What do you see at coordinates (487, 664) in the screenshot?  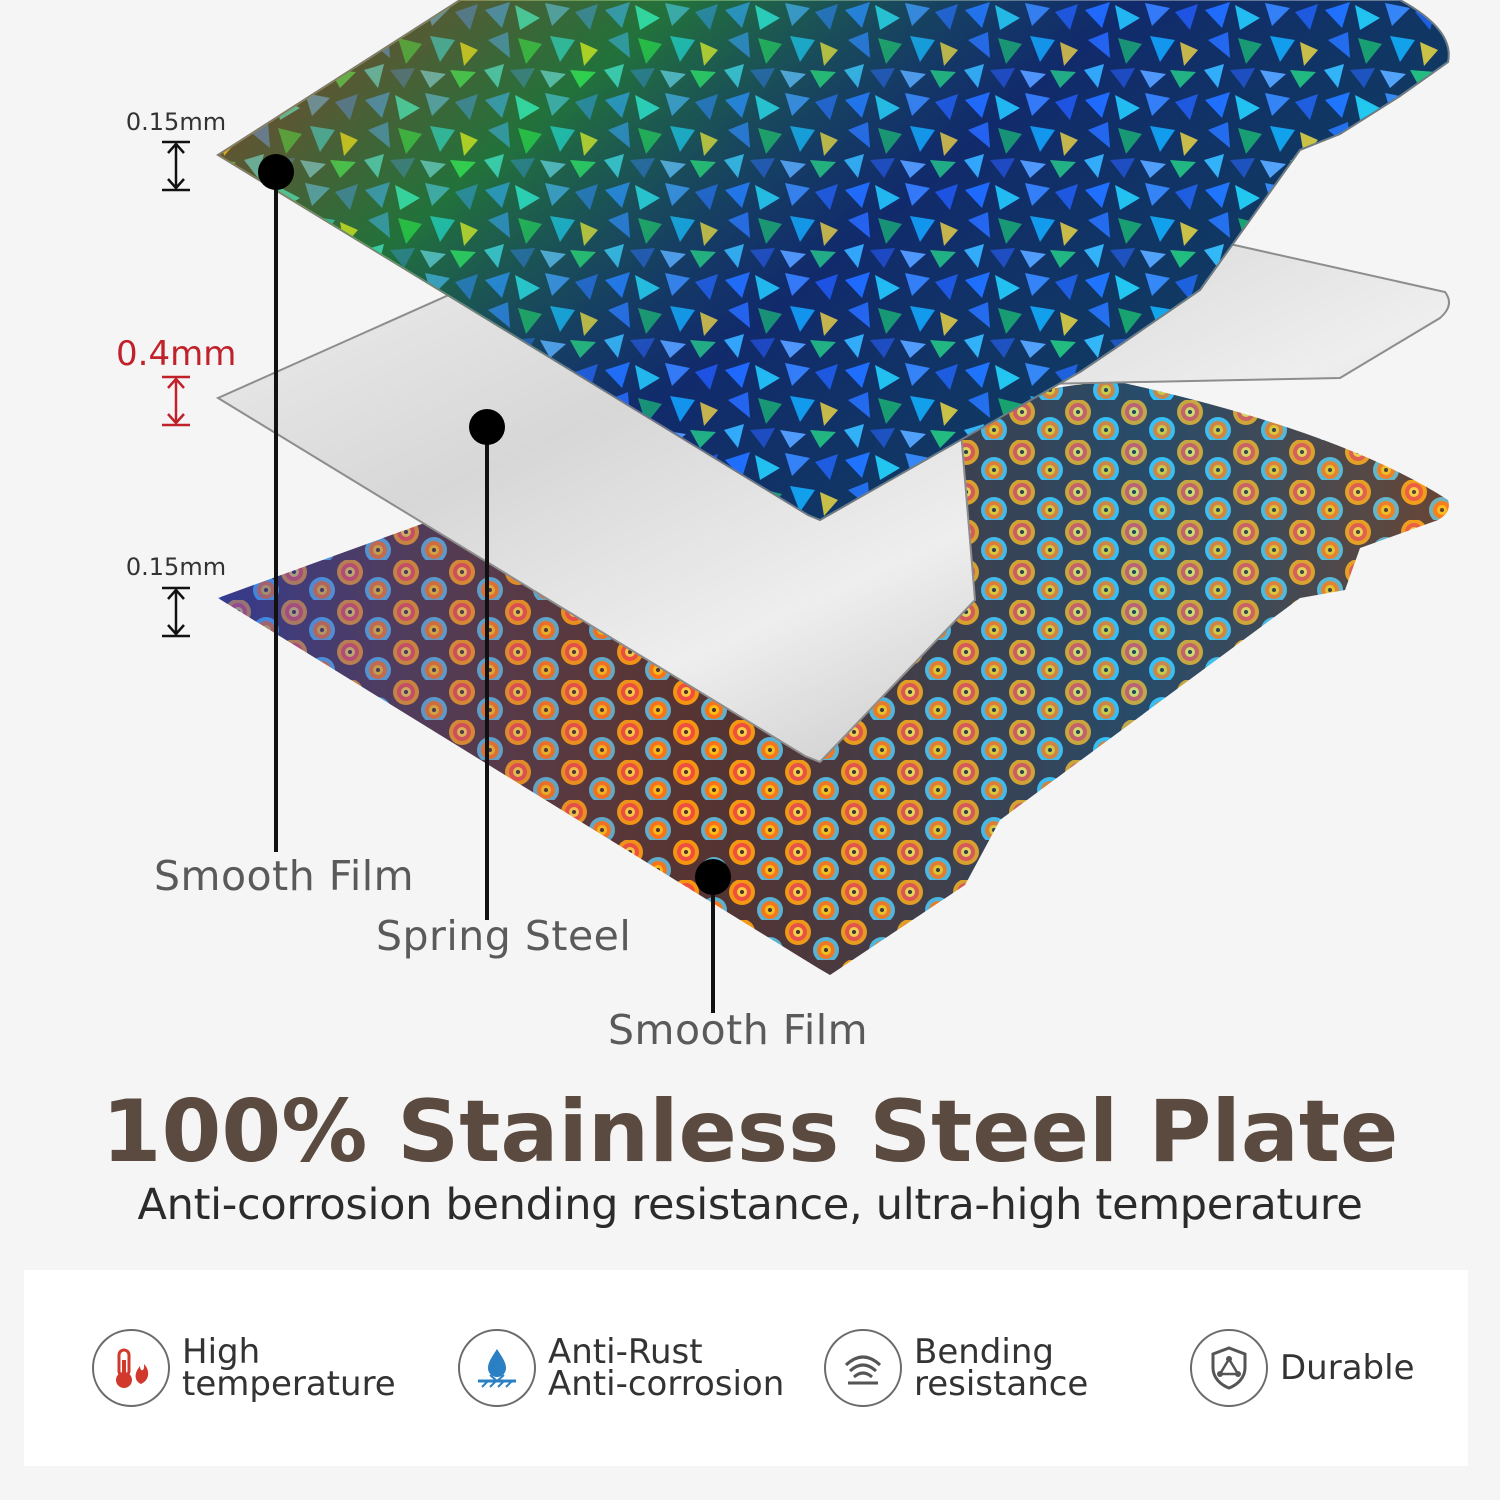 I see `callout-line-spring-steel` at bounding box center [487, 664].